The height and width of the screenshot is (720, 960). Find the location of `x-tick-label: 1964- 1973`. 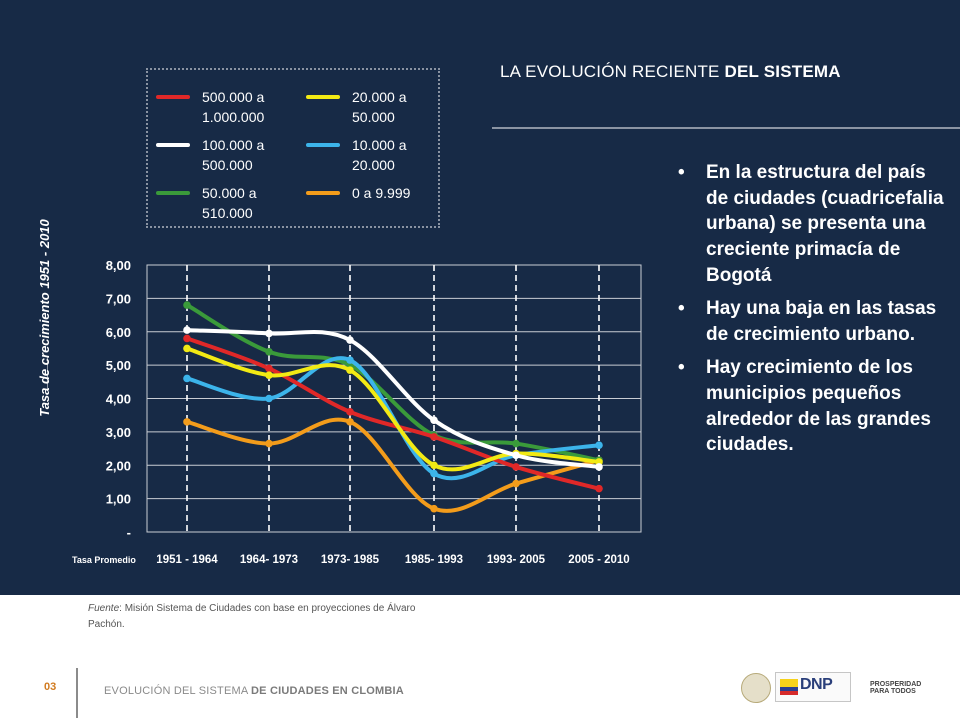

x-tick-label: 1964- 1973 is located at coordinates (269, 560).